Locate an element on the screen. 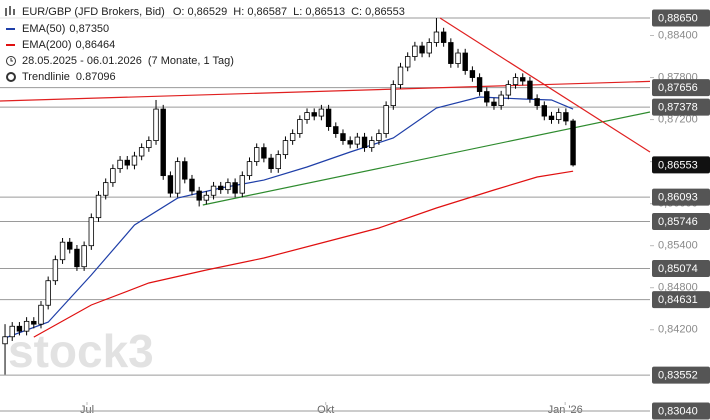 The width and height of the screenshot is (710, 420). x-tick-label: Okt is located at coordinates (325, 410).